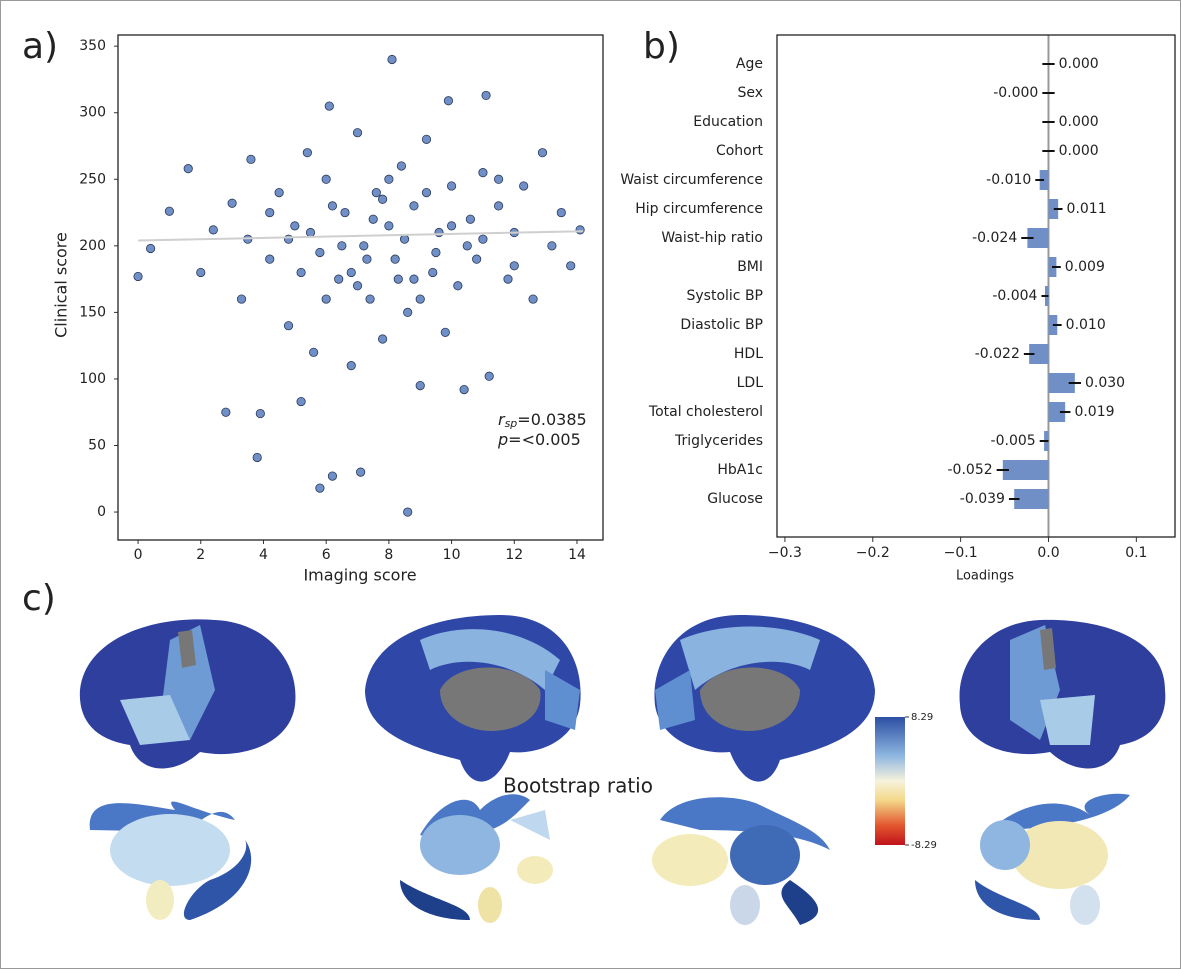  Describe the element at coordinates (92, 246) in the screenshot. I see `y-tick-label: 200` at that location.